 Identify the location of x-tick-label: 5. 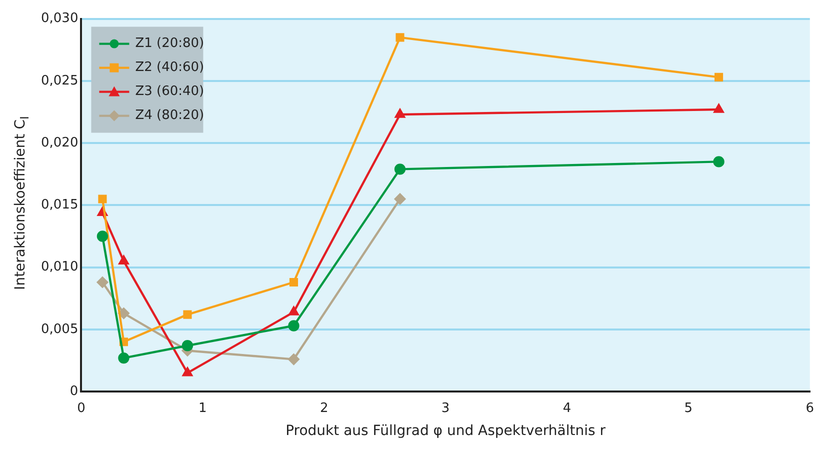
(688, 408).